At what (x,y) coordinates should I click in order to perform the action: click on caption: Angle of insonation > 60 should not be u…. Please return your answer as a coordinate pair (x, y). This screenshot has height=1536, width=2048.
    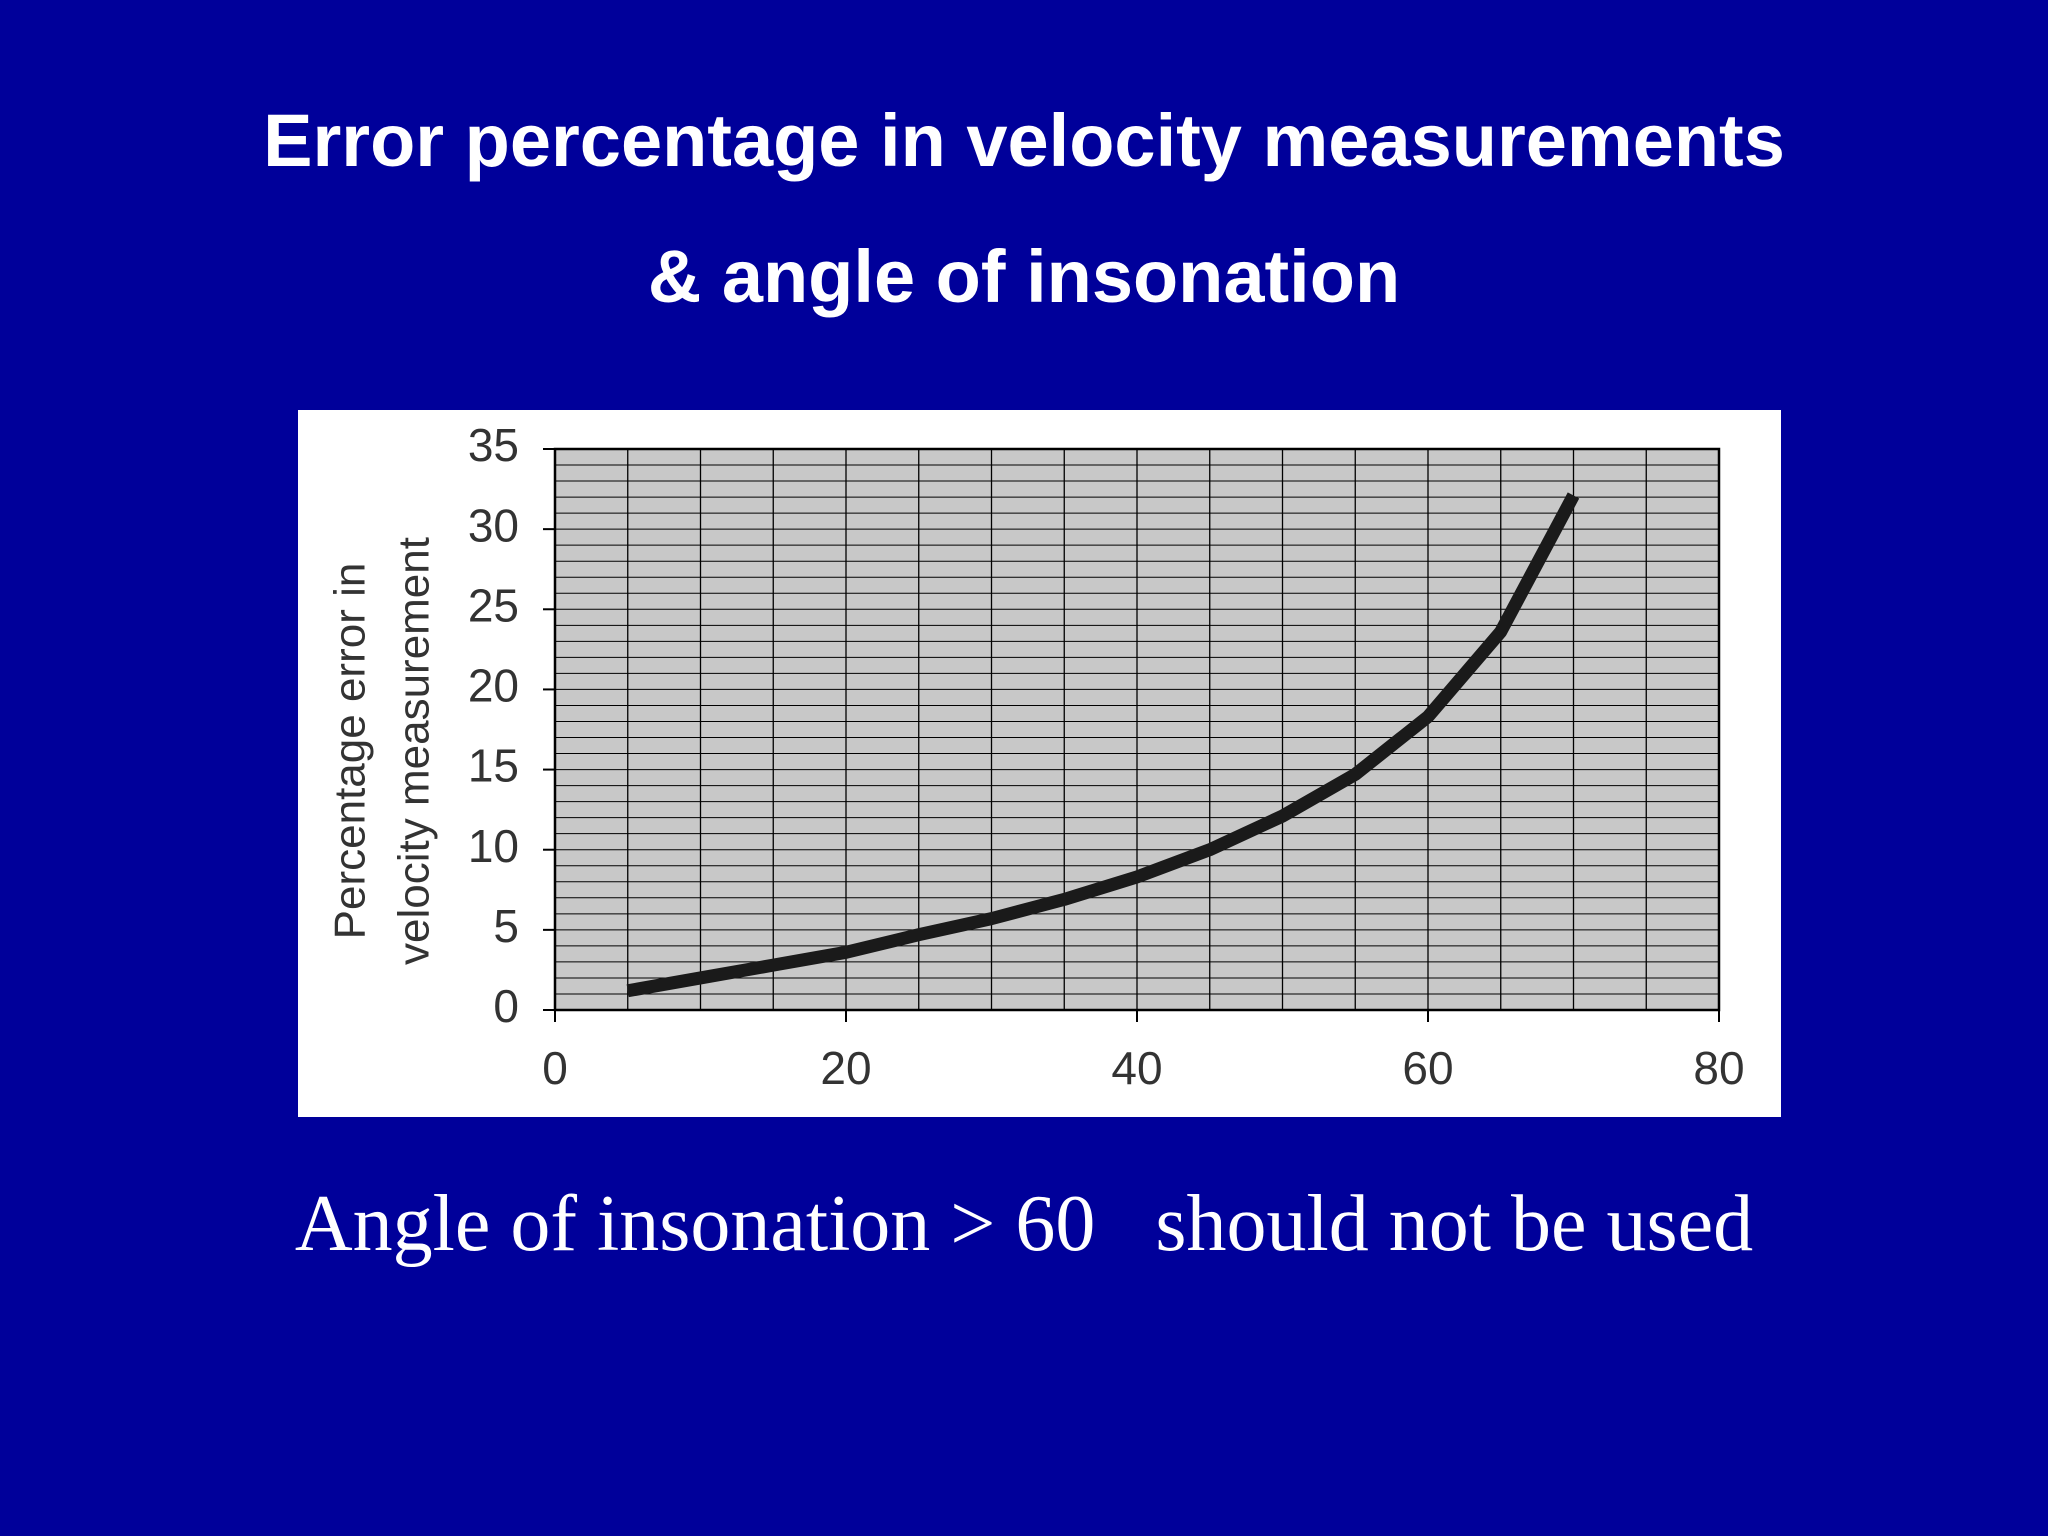
    Looking at the image, I should click on (1024, 1224).